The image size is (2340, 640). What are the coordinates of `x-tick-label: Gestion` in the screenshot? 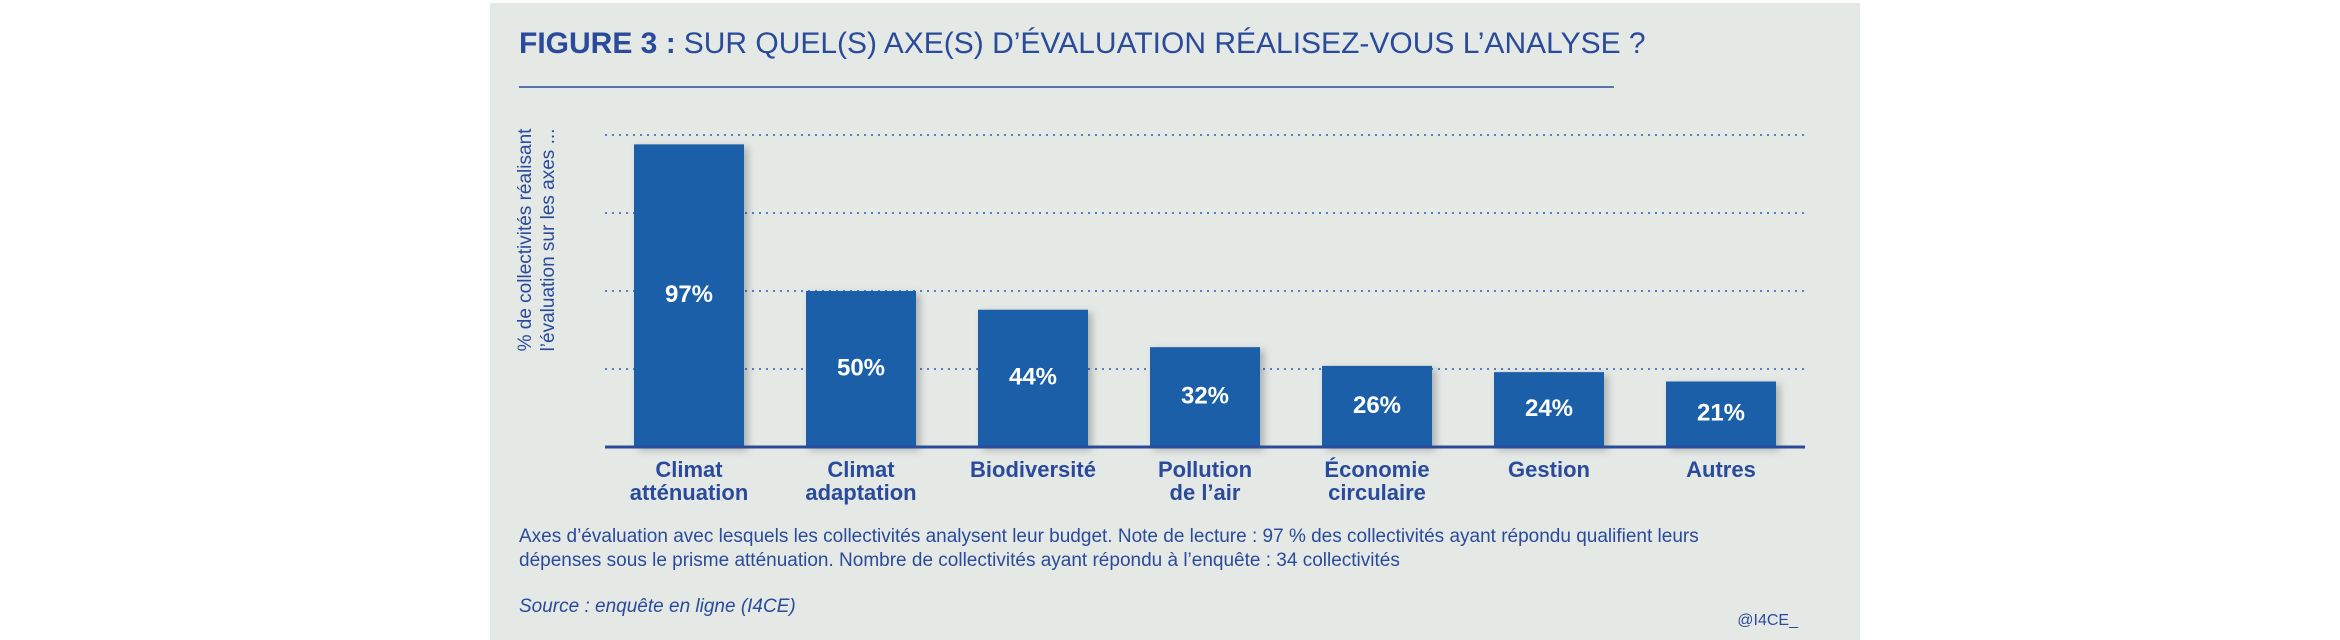 It's located at (1549, 469).